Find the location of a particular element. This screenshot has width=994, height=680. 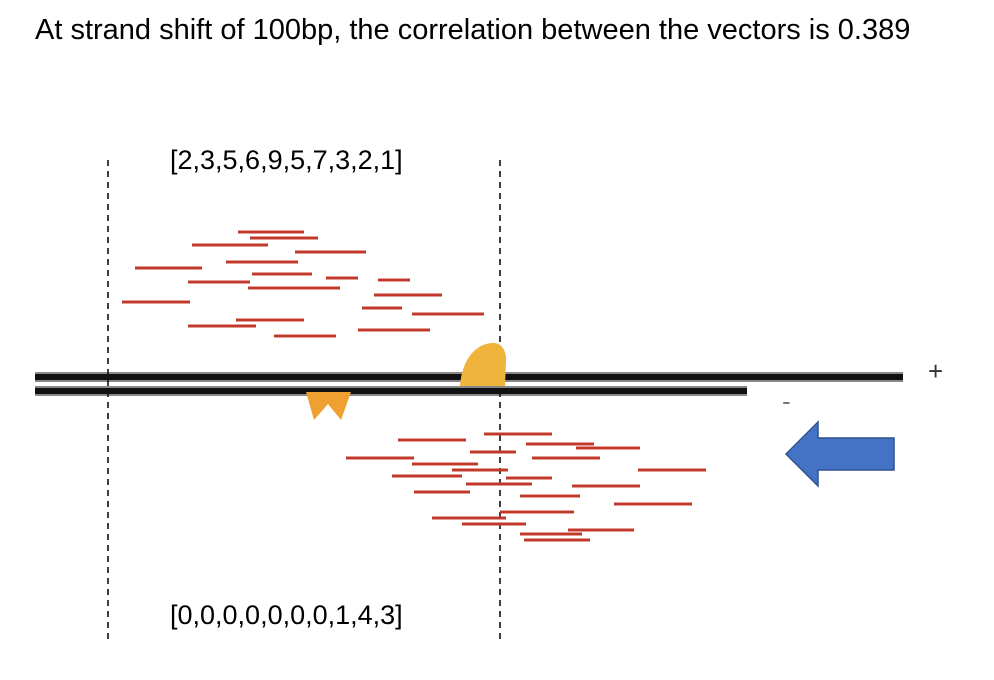

left-arrow-icon is located at coordinates (839, 454).